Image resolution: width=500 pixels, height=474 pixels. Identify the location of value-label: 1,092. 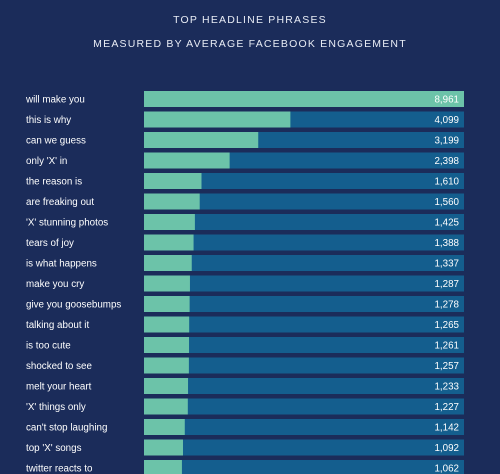
(446, 448).